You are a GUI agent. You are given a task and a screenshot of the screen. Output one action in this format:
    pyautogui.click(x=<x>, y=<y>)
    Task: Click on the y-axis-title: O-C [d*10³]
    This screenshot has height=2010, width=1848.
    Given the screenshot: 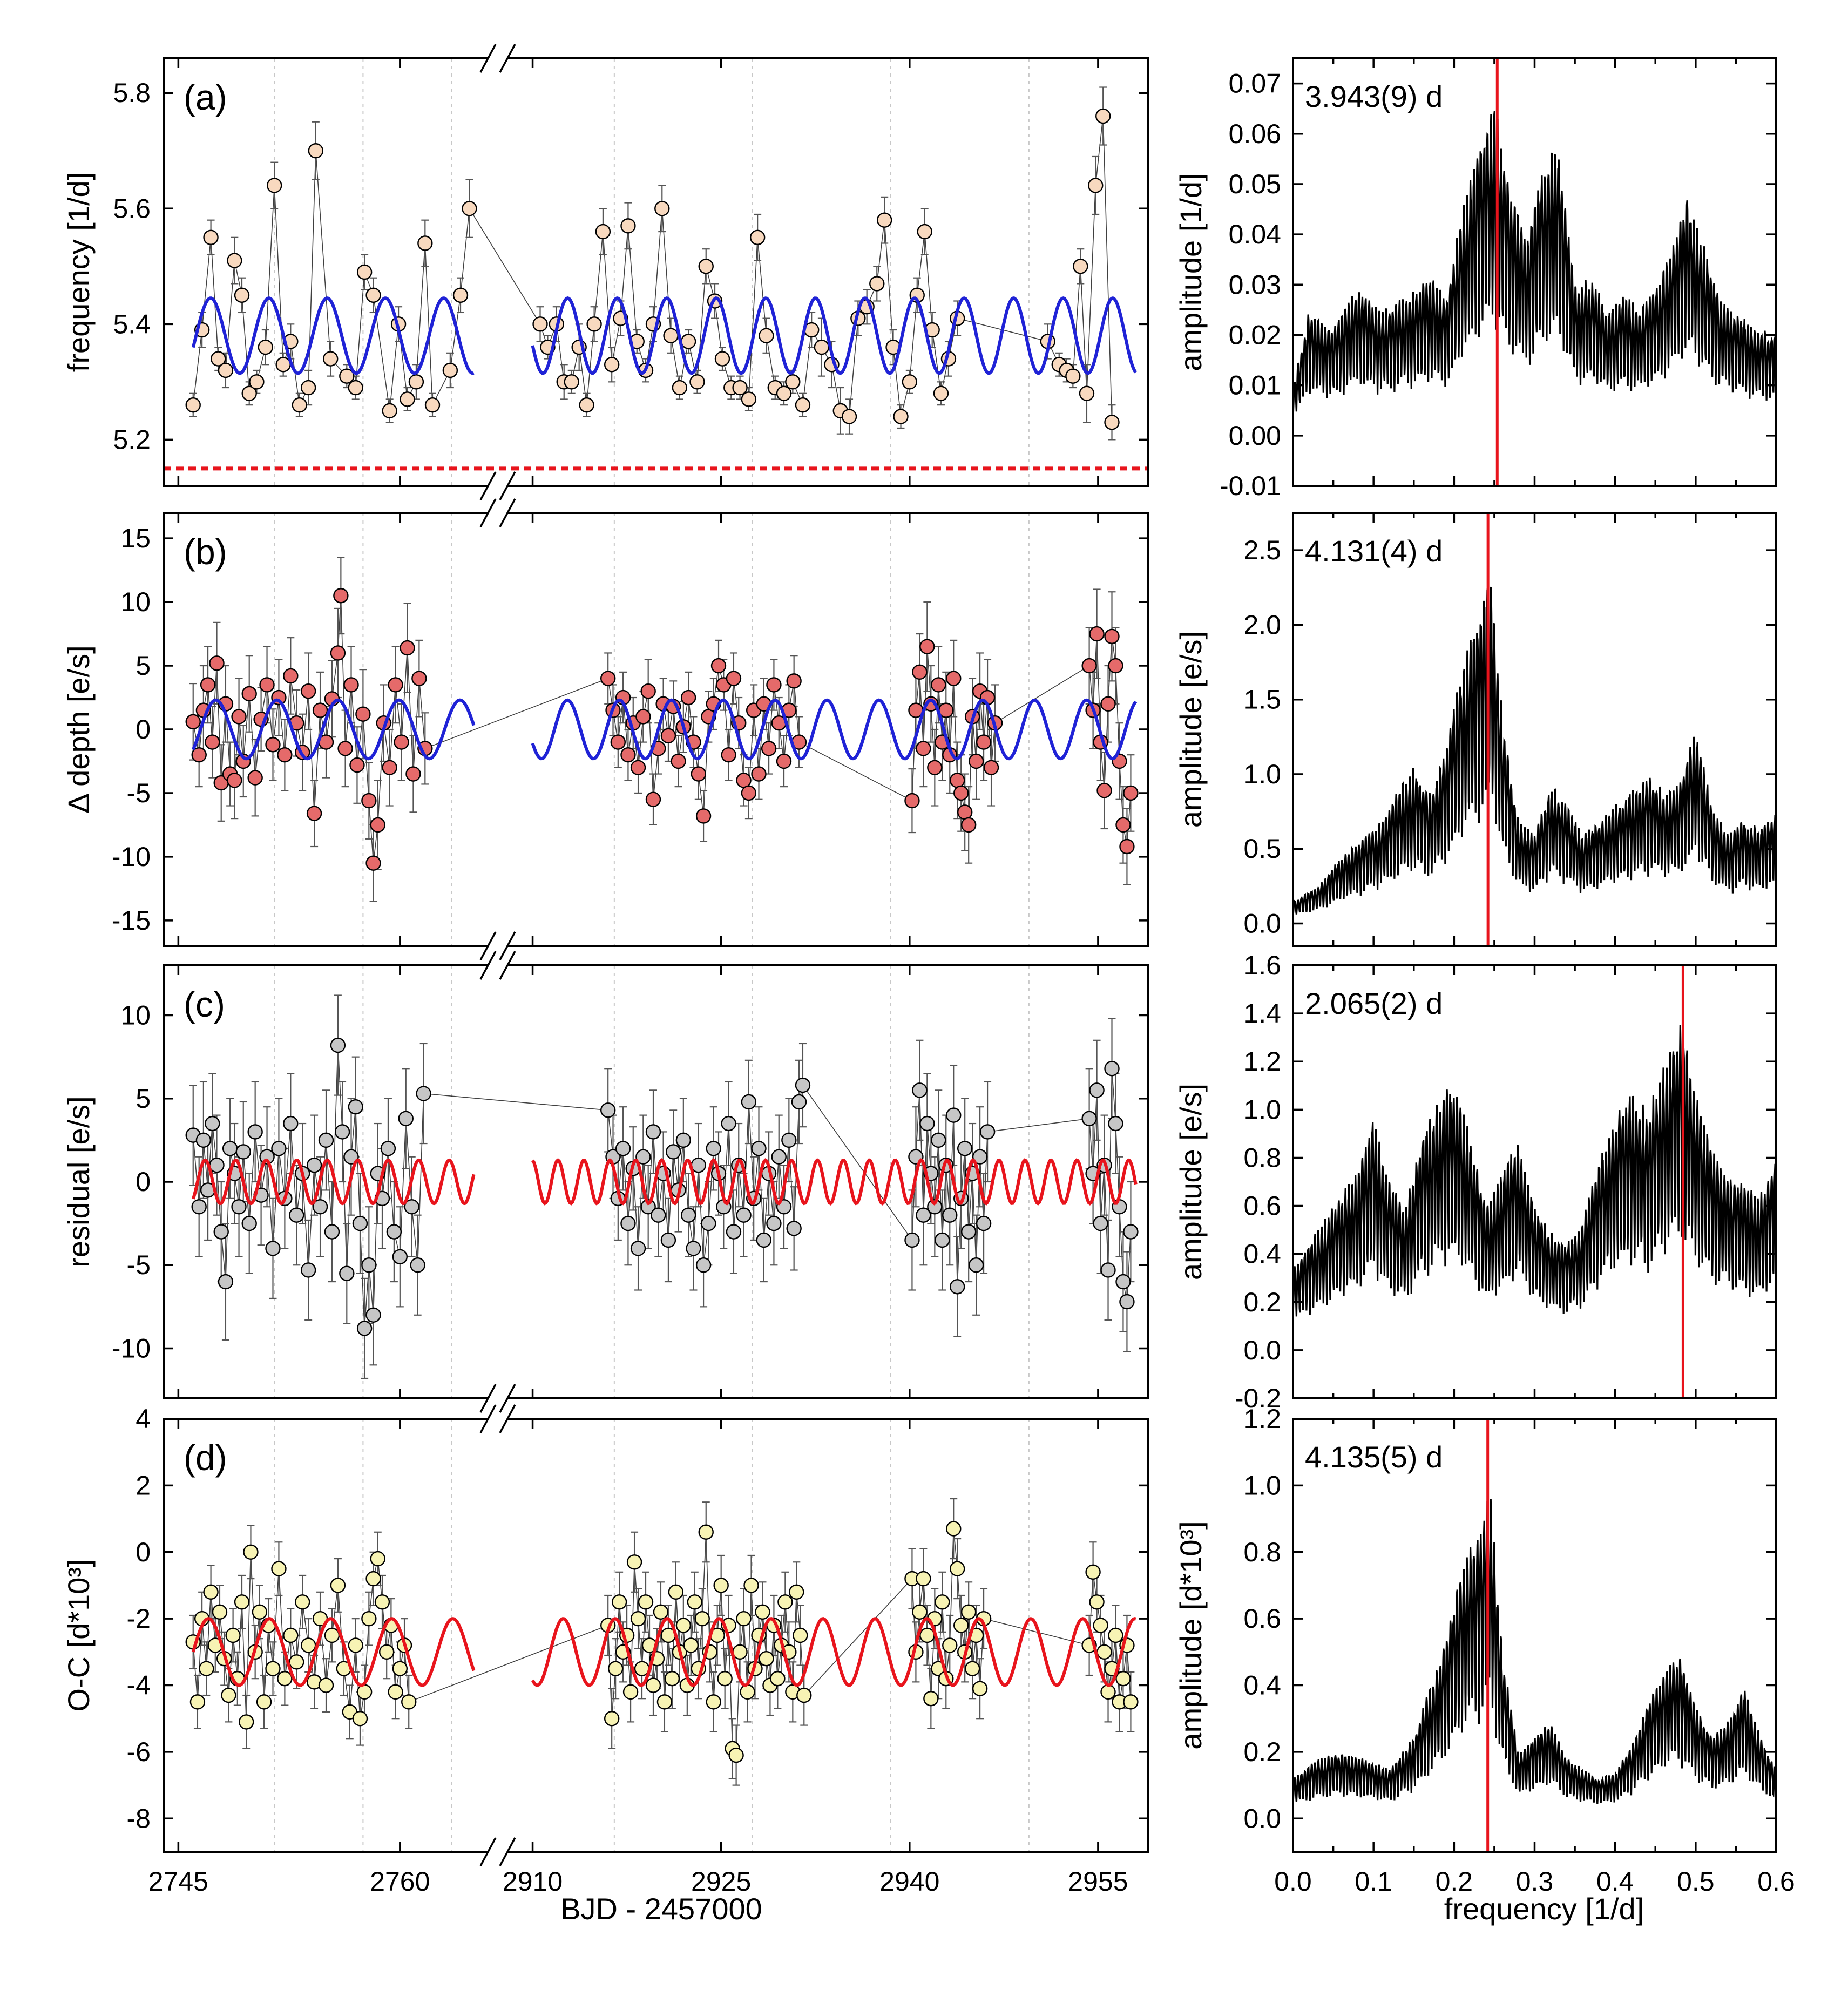 What is the action you would take?
    pyautogui.click(x=79, y=1635)
    